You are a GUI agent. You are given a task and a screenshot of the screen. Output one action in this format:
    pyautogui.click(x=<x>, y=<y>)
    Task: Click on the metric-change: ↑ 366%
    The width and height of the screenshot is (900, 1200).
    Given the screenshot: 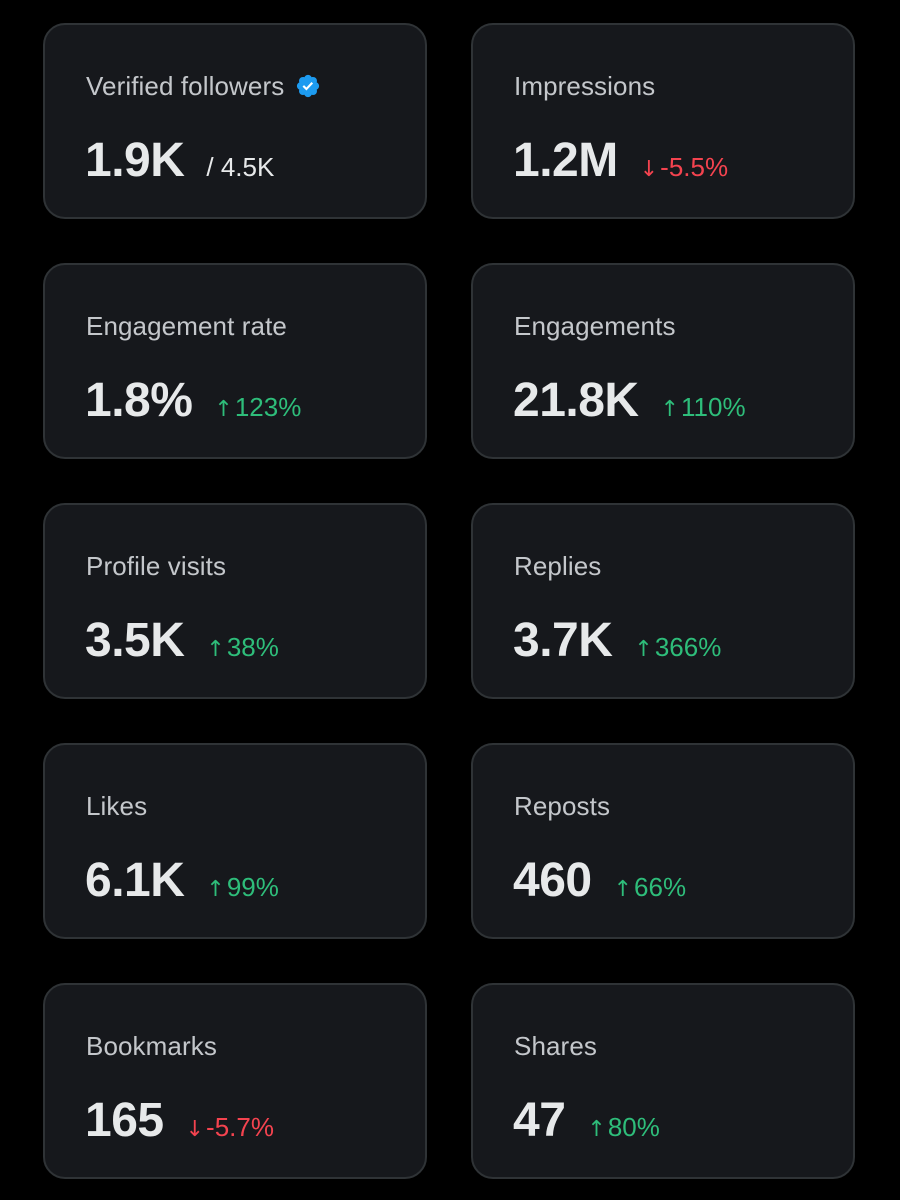 What is the action you would take?
    pyautogui.click(x=677, y=647)
    